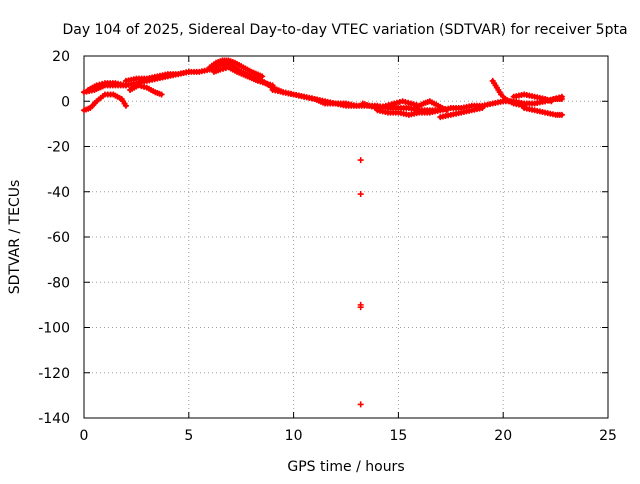  I want to click on y-tick-label: 20, so click(61, 57).